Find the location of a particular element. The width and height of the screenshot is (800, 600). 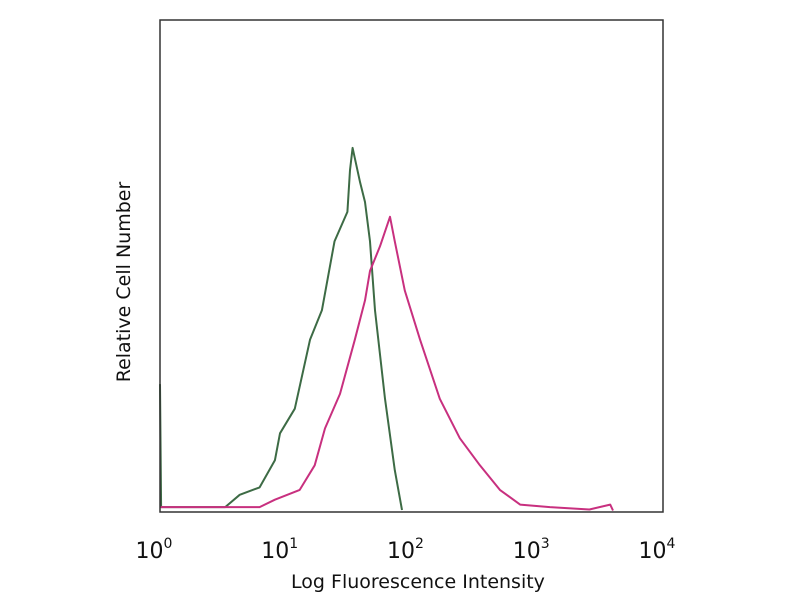

x-tick-label: 103 is located at coordinates (531, 550).